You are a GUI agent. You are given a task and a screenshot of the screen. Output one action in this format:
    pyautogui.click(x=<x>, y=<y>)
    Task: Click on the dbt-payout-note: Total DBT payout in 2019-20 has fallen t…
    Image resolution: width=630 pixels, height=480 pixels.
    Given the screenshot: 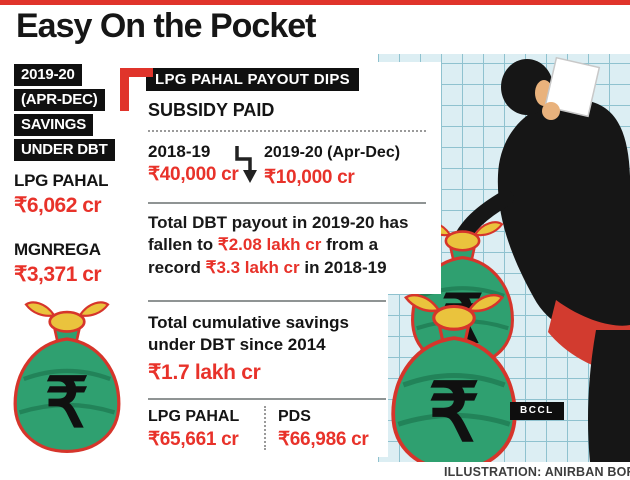 What is the action you would take?
    pyautogui.click(x=281, y=245)
    